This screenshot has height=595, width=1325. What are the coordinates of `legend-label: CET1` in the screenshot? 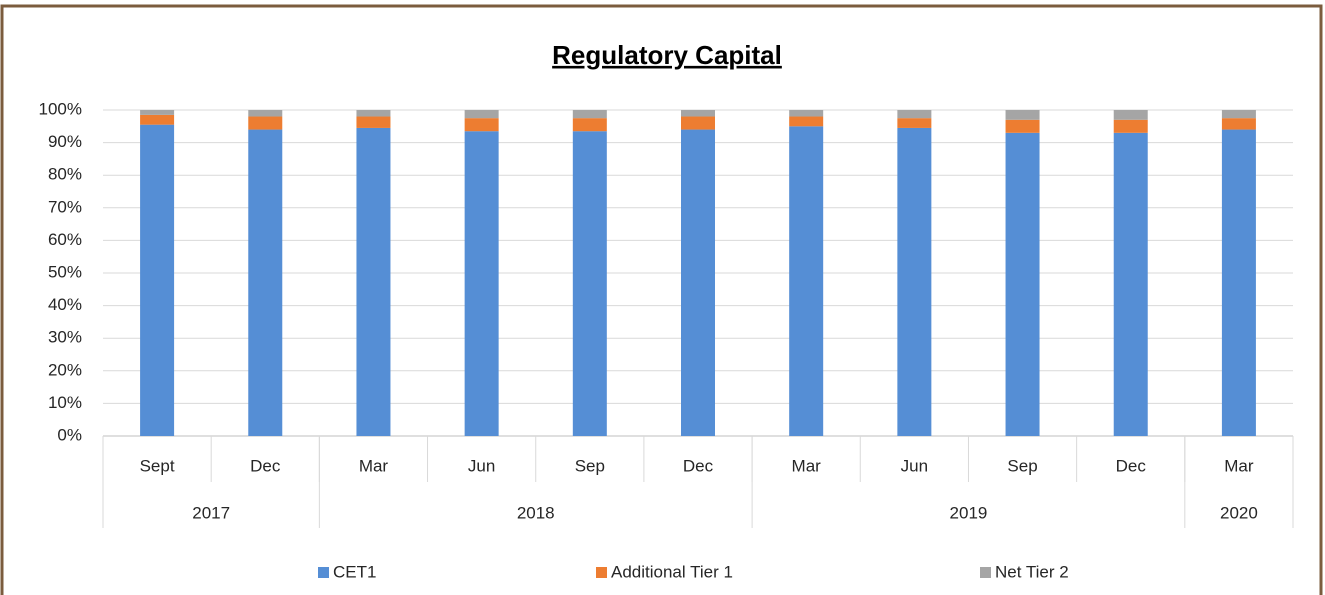 It's located at (354, 571).